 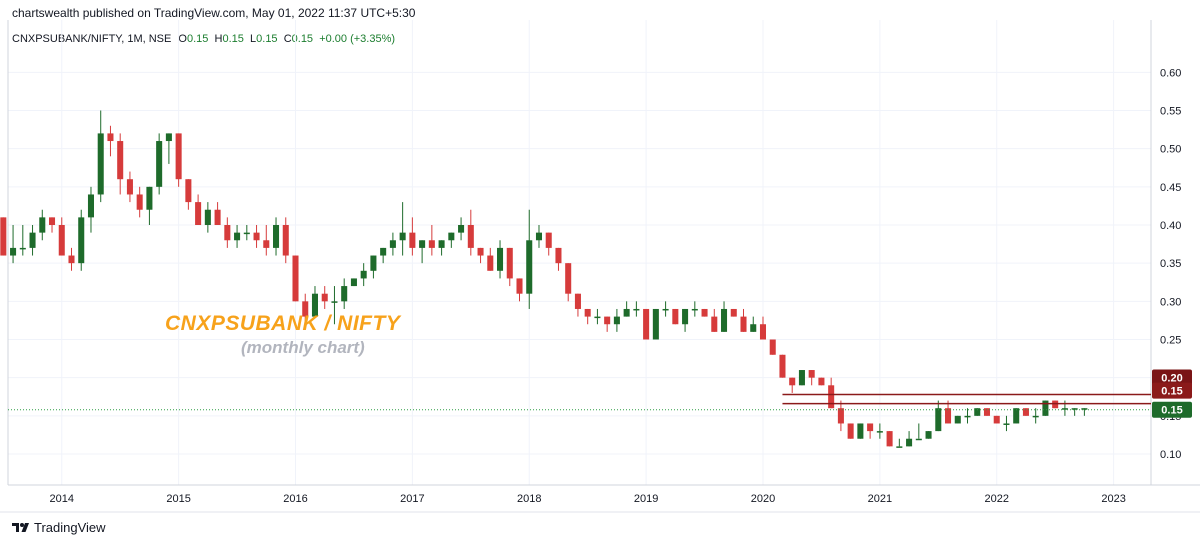 I want to click on open-value: 0.15, so click(x=197, y=39).